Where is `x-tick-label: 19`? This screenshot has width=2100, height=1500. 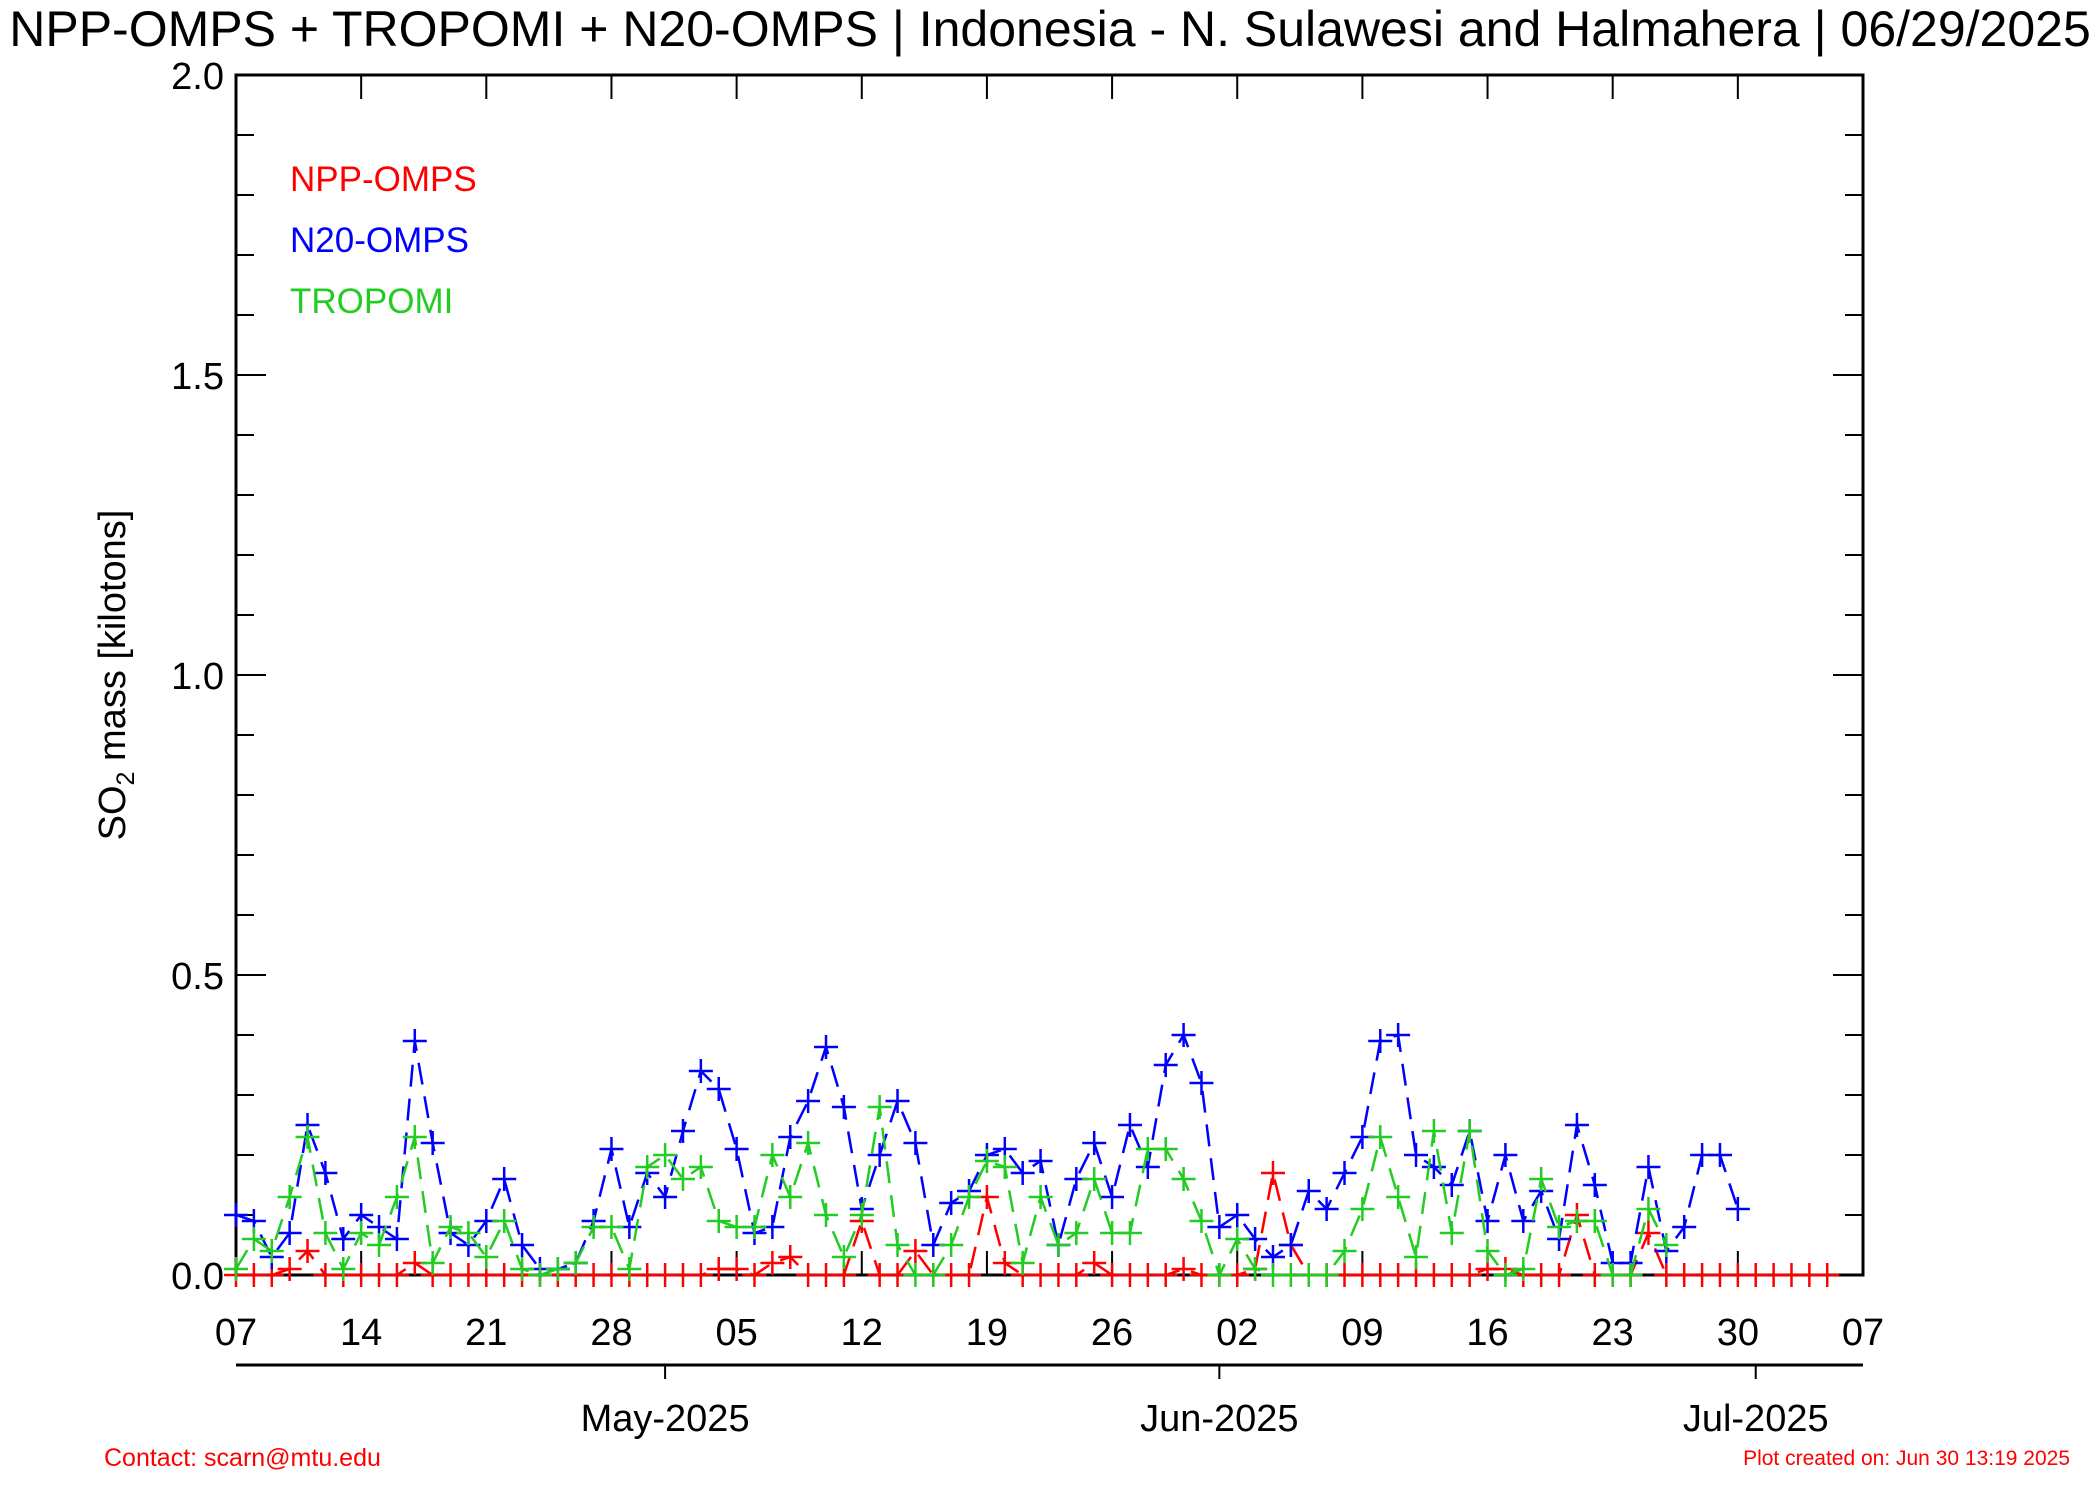 x-tick-label: 19 is located at coordinates (987, 1333).